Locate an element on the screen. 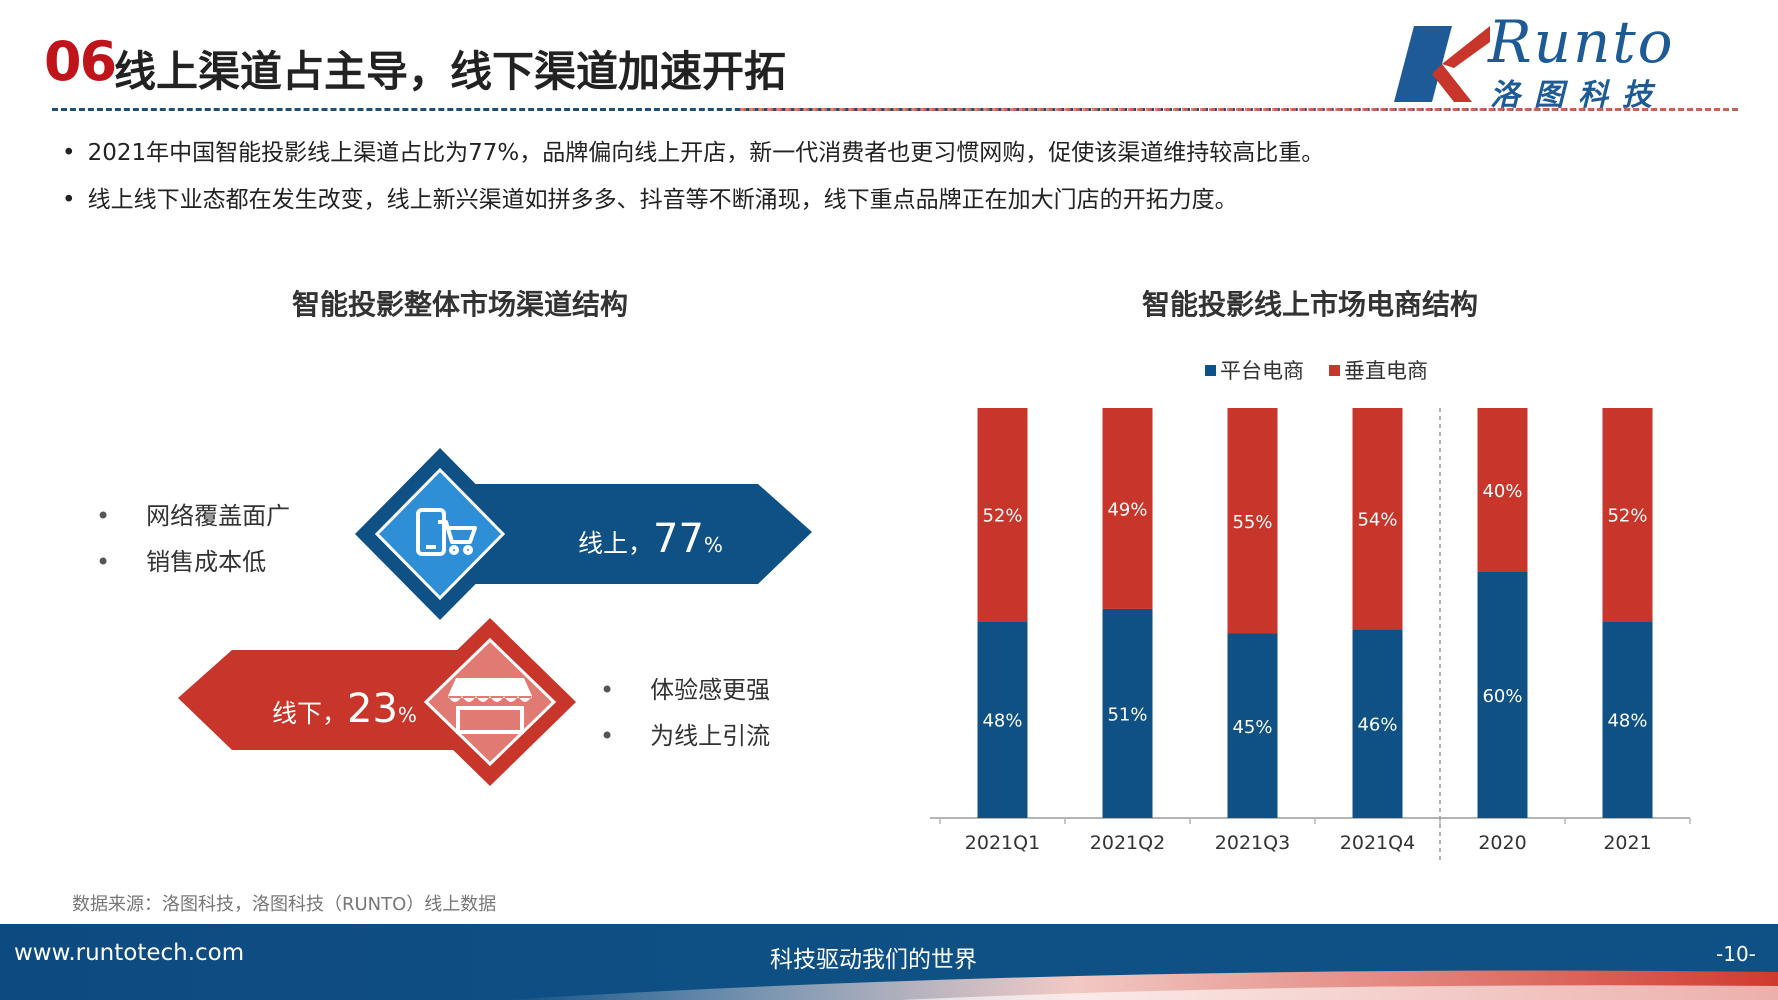  data-label: 60% is located at coordinates (1502, 696).